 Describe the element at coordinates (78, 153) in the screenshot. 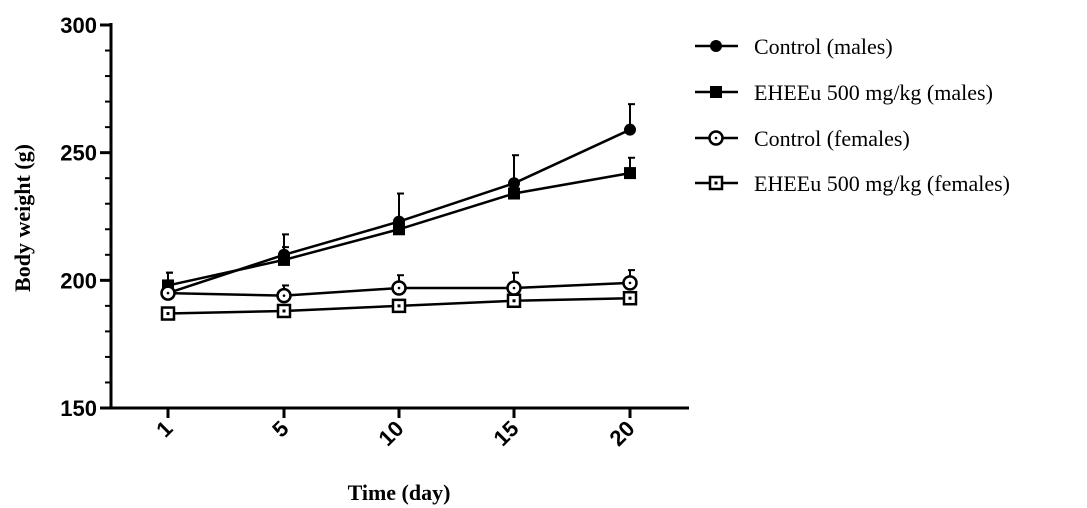

I see `y-tick-label: 250` at that location.